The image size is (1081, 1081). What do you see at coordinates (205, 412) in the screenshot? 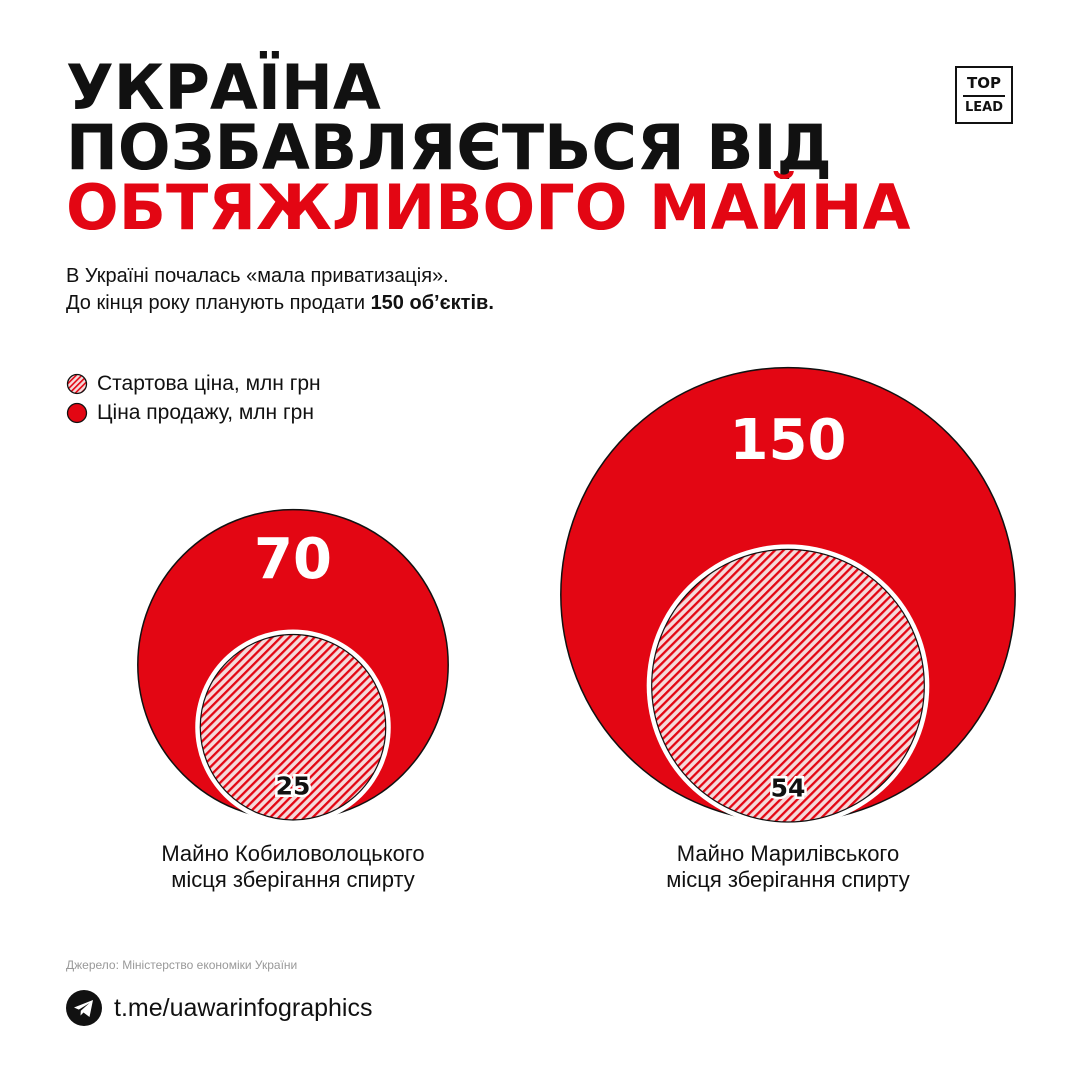
I see `legend-label-sale: Ціна продажу, млн грн` at bounding box center [205, 412].